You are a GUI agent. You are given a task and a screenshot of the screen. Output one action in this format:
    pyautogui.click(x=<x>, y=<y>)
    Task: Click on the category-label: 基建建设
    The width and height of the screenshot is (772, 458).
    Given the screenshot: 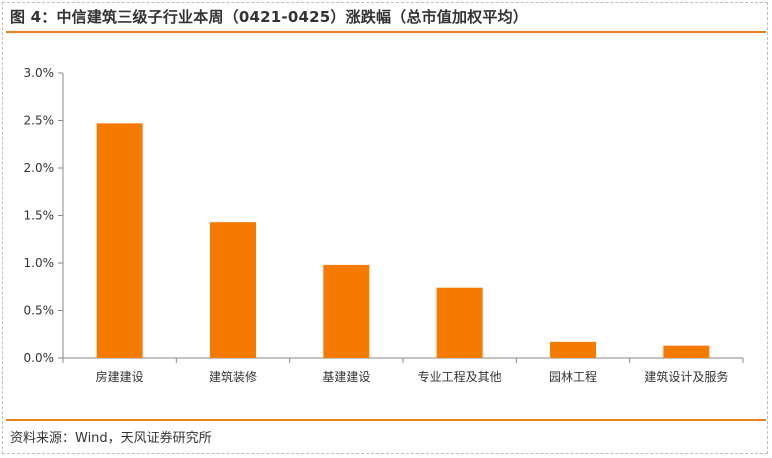 What is the action you would take?
    pyautogui.click(x=346, y=377)
    